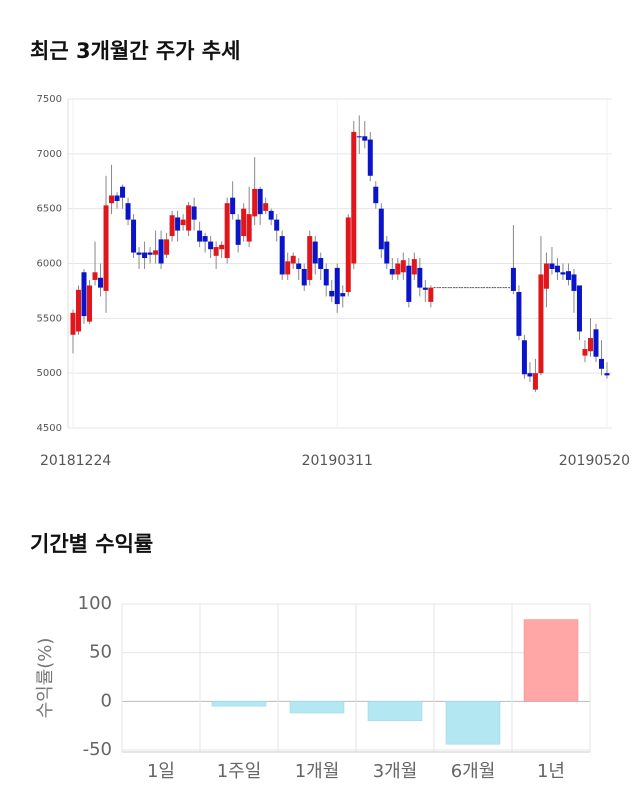 This screenshot has width=640, height=810. Describe the element at coordinates (239, 771) in the screenshot. I see `x-tick-label: 1주일` at that location.